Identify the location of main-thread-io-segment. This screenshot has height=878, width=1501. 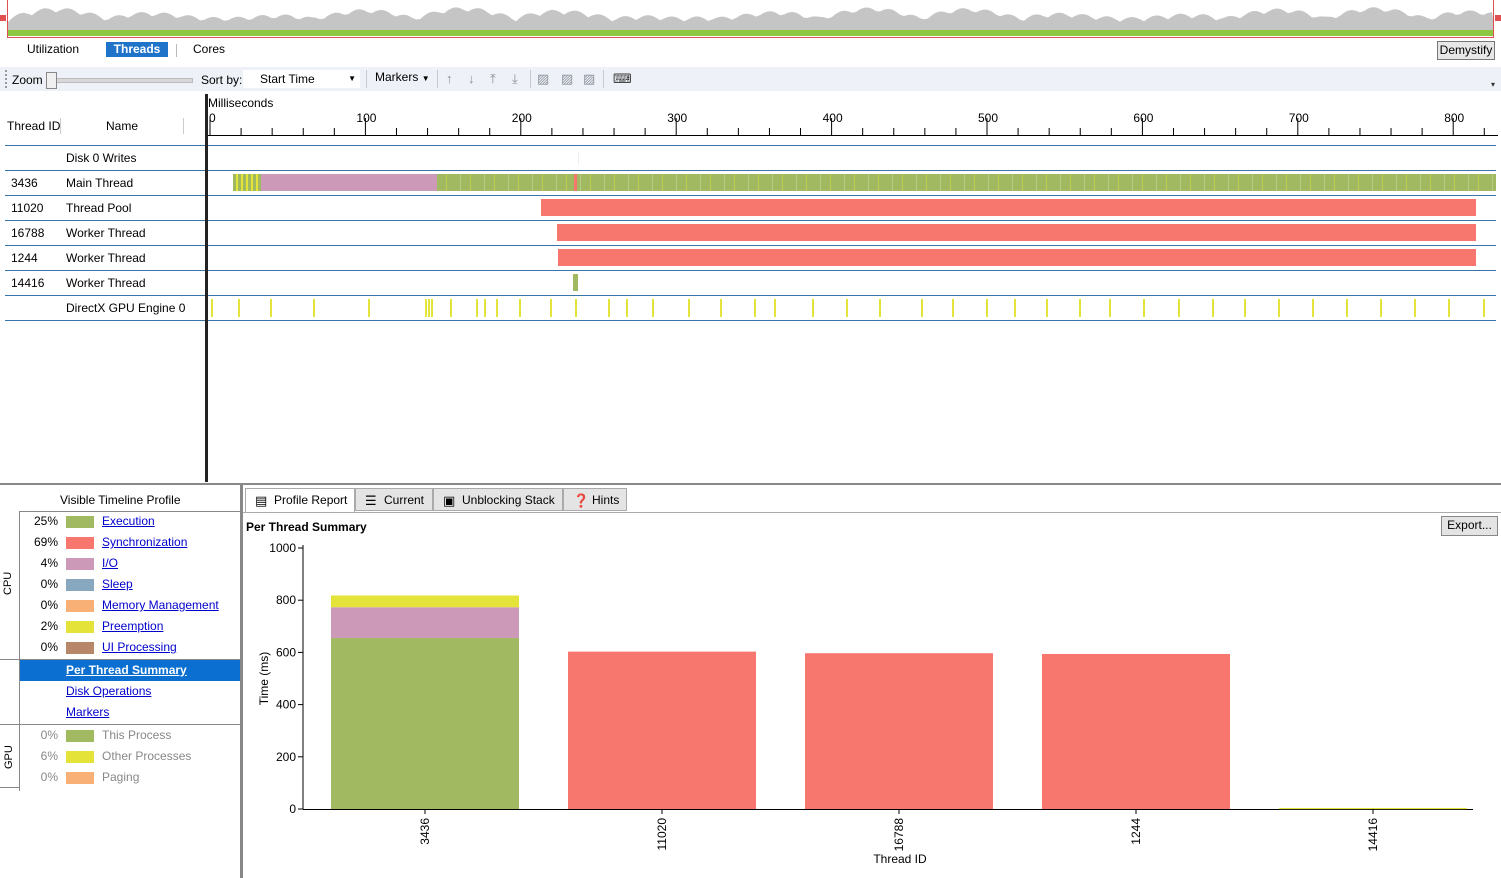
(349, 182).